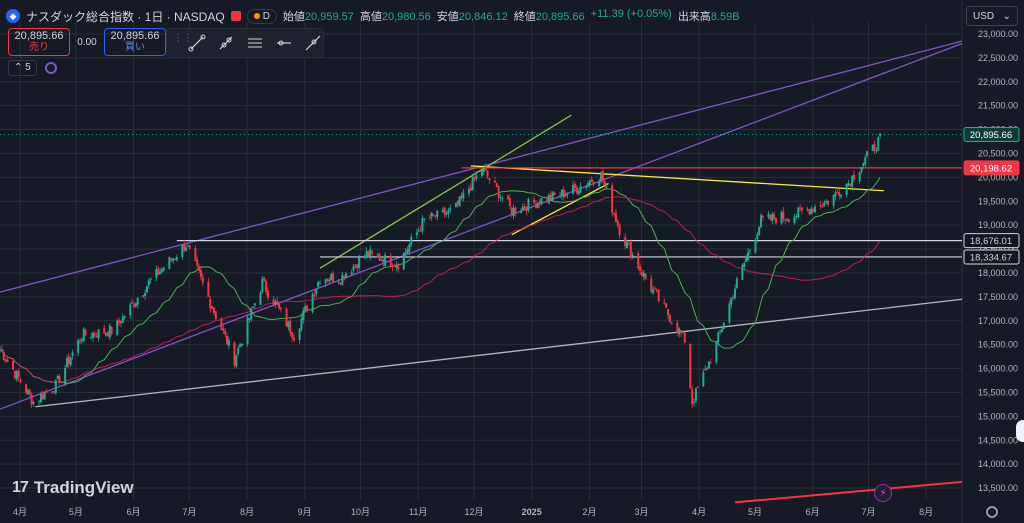  I want to click on symbol-icon: ◆, so click(13, 16).